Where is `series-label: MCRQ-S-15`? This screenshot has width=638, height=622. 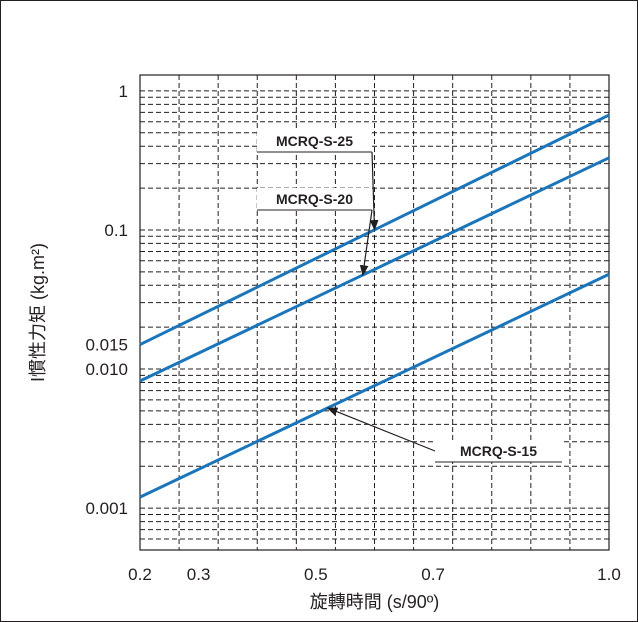 series-label: MCRQ-S-15 is located at coordinates (498, 451).